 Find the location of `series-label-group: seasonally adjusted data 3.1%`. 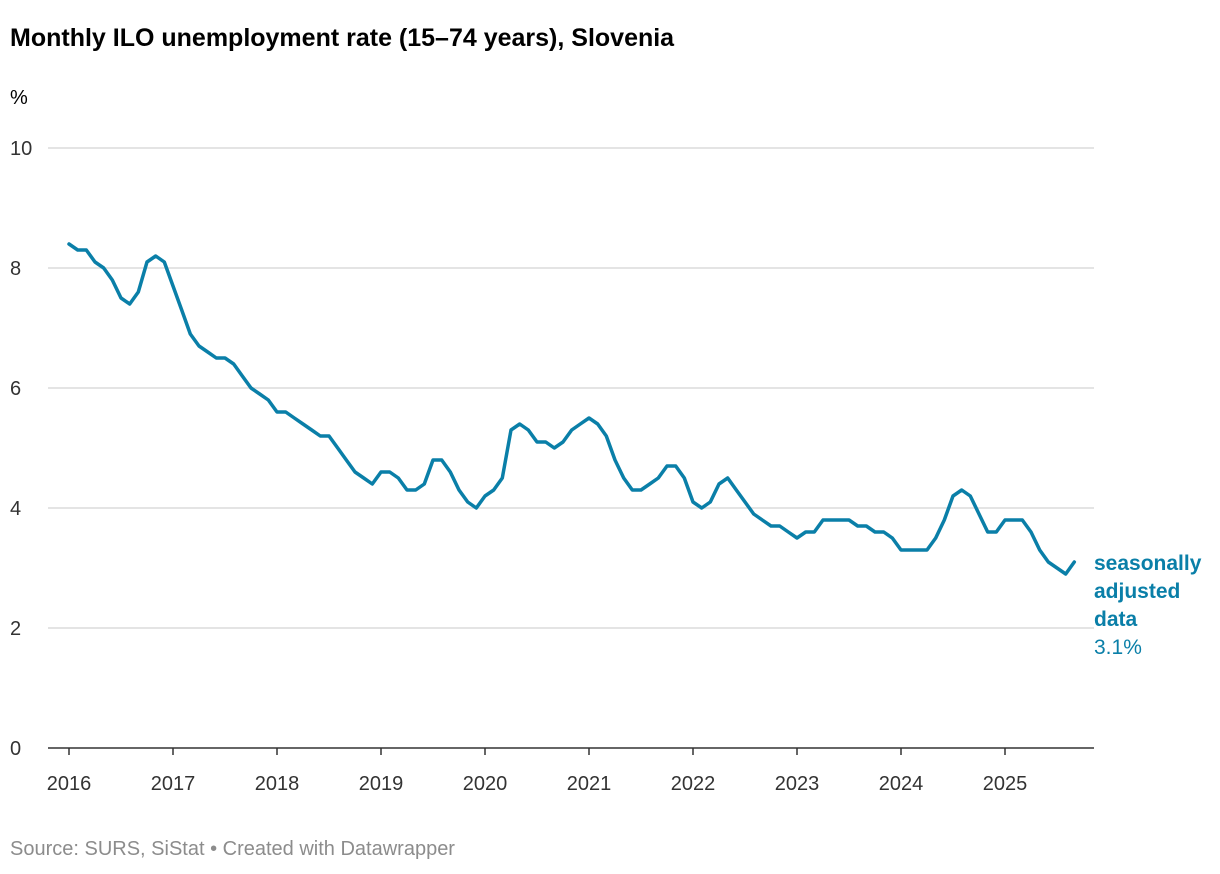

series-label-group: seasonally adjusted data 3.1% is located at coordinates (1148, 605).